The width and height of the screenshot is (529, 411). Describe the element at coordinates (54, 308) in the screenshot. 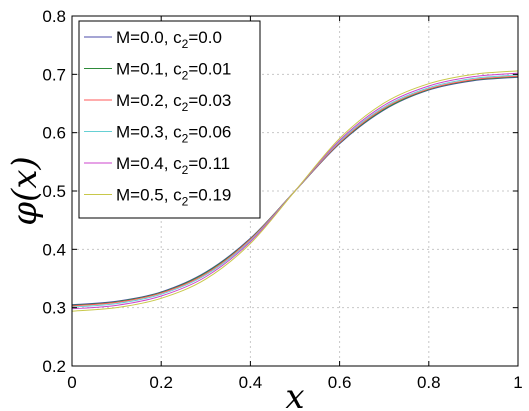

I see `y-tick-label: 0.3` at that location.